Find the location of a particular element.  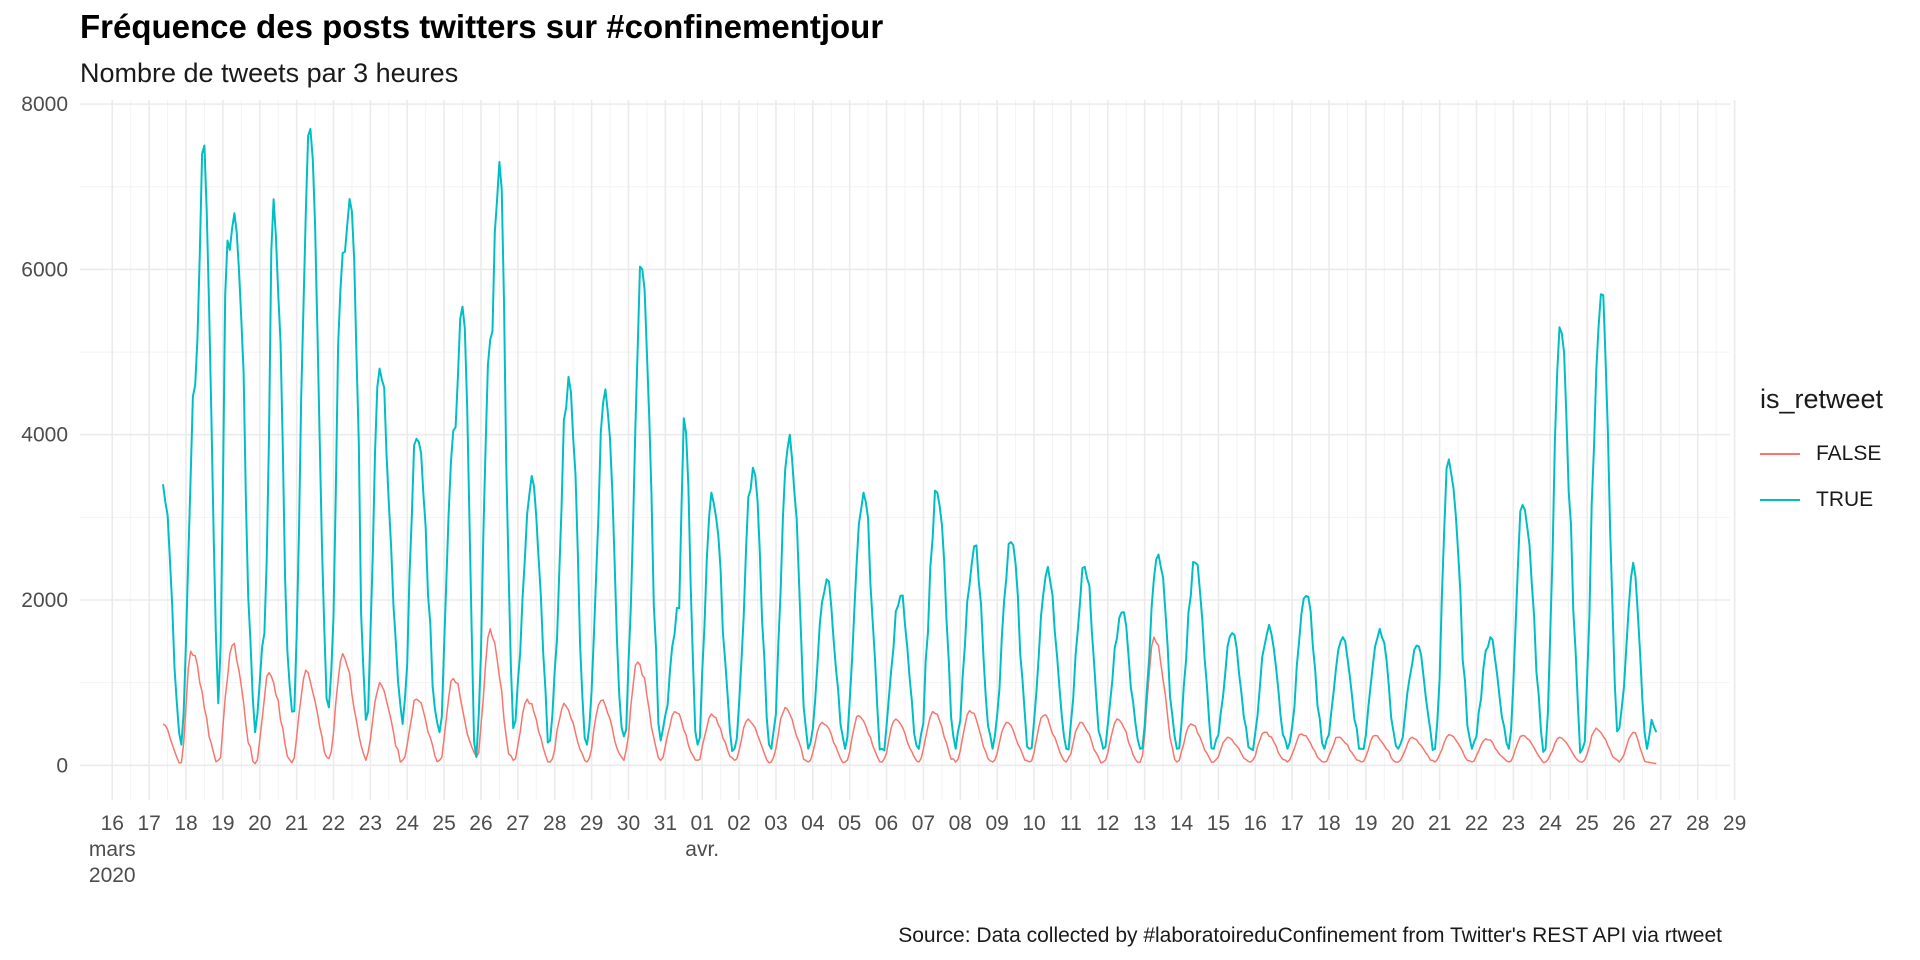

x-tick-label: 01 avr. is located at coordinates (702, 836).